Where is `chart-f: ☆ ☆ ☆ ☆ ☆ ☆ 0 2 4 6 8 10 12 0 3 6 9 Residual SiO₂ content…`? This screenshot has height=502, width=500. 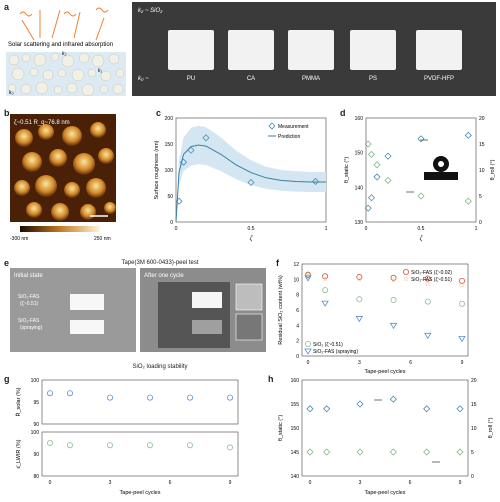 chart-f: ☆ ☆ ☆ ☆ ☆ ☆ 0 2 4 6 8 10 12 0 3 6 9 Residual SiO₂ content… is located at coordinates (373, 318).